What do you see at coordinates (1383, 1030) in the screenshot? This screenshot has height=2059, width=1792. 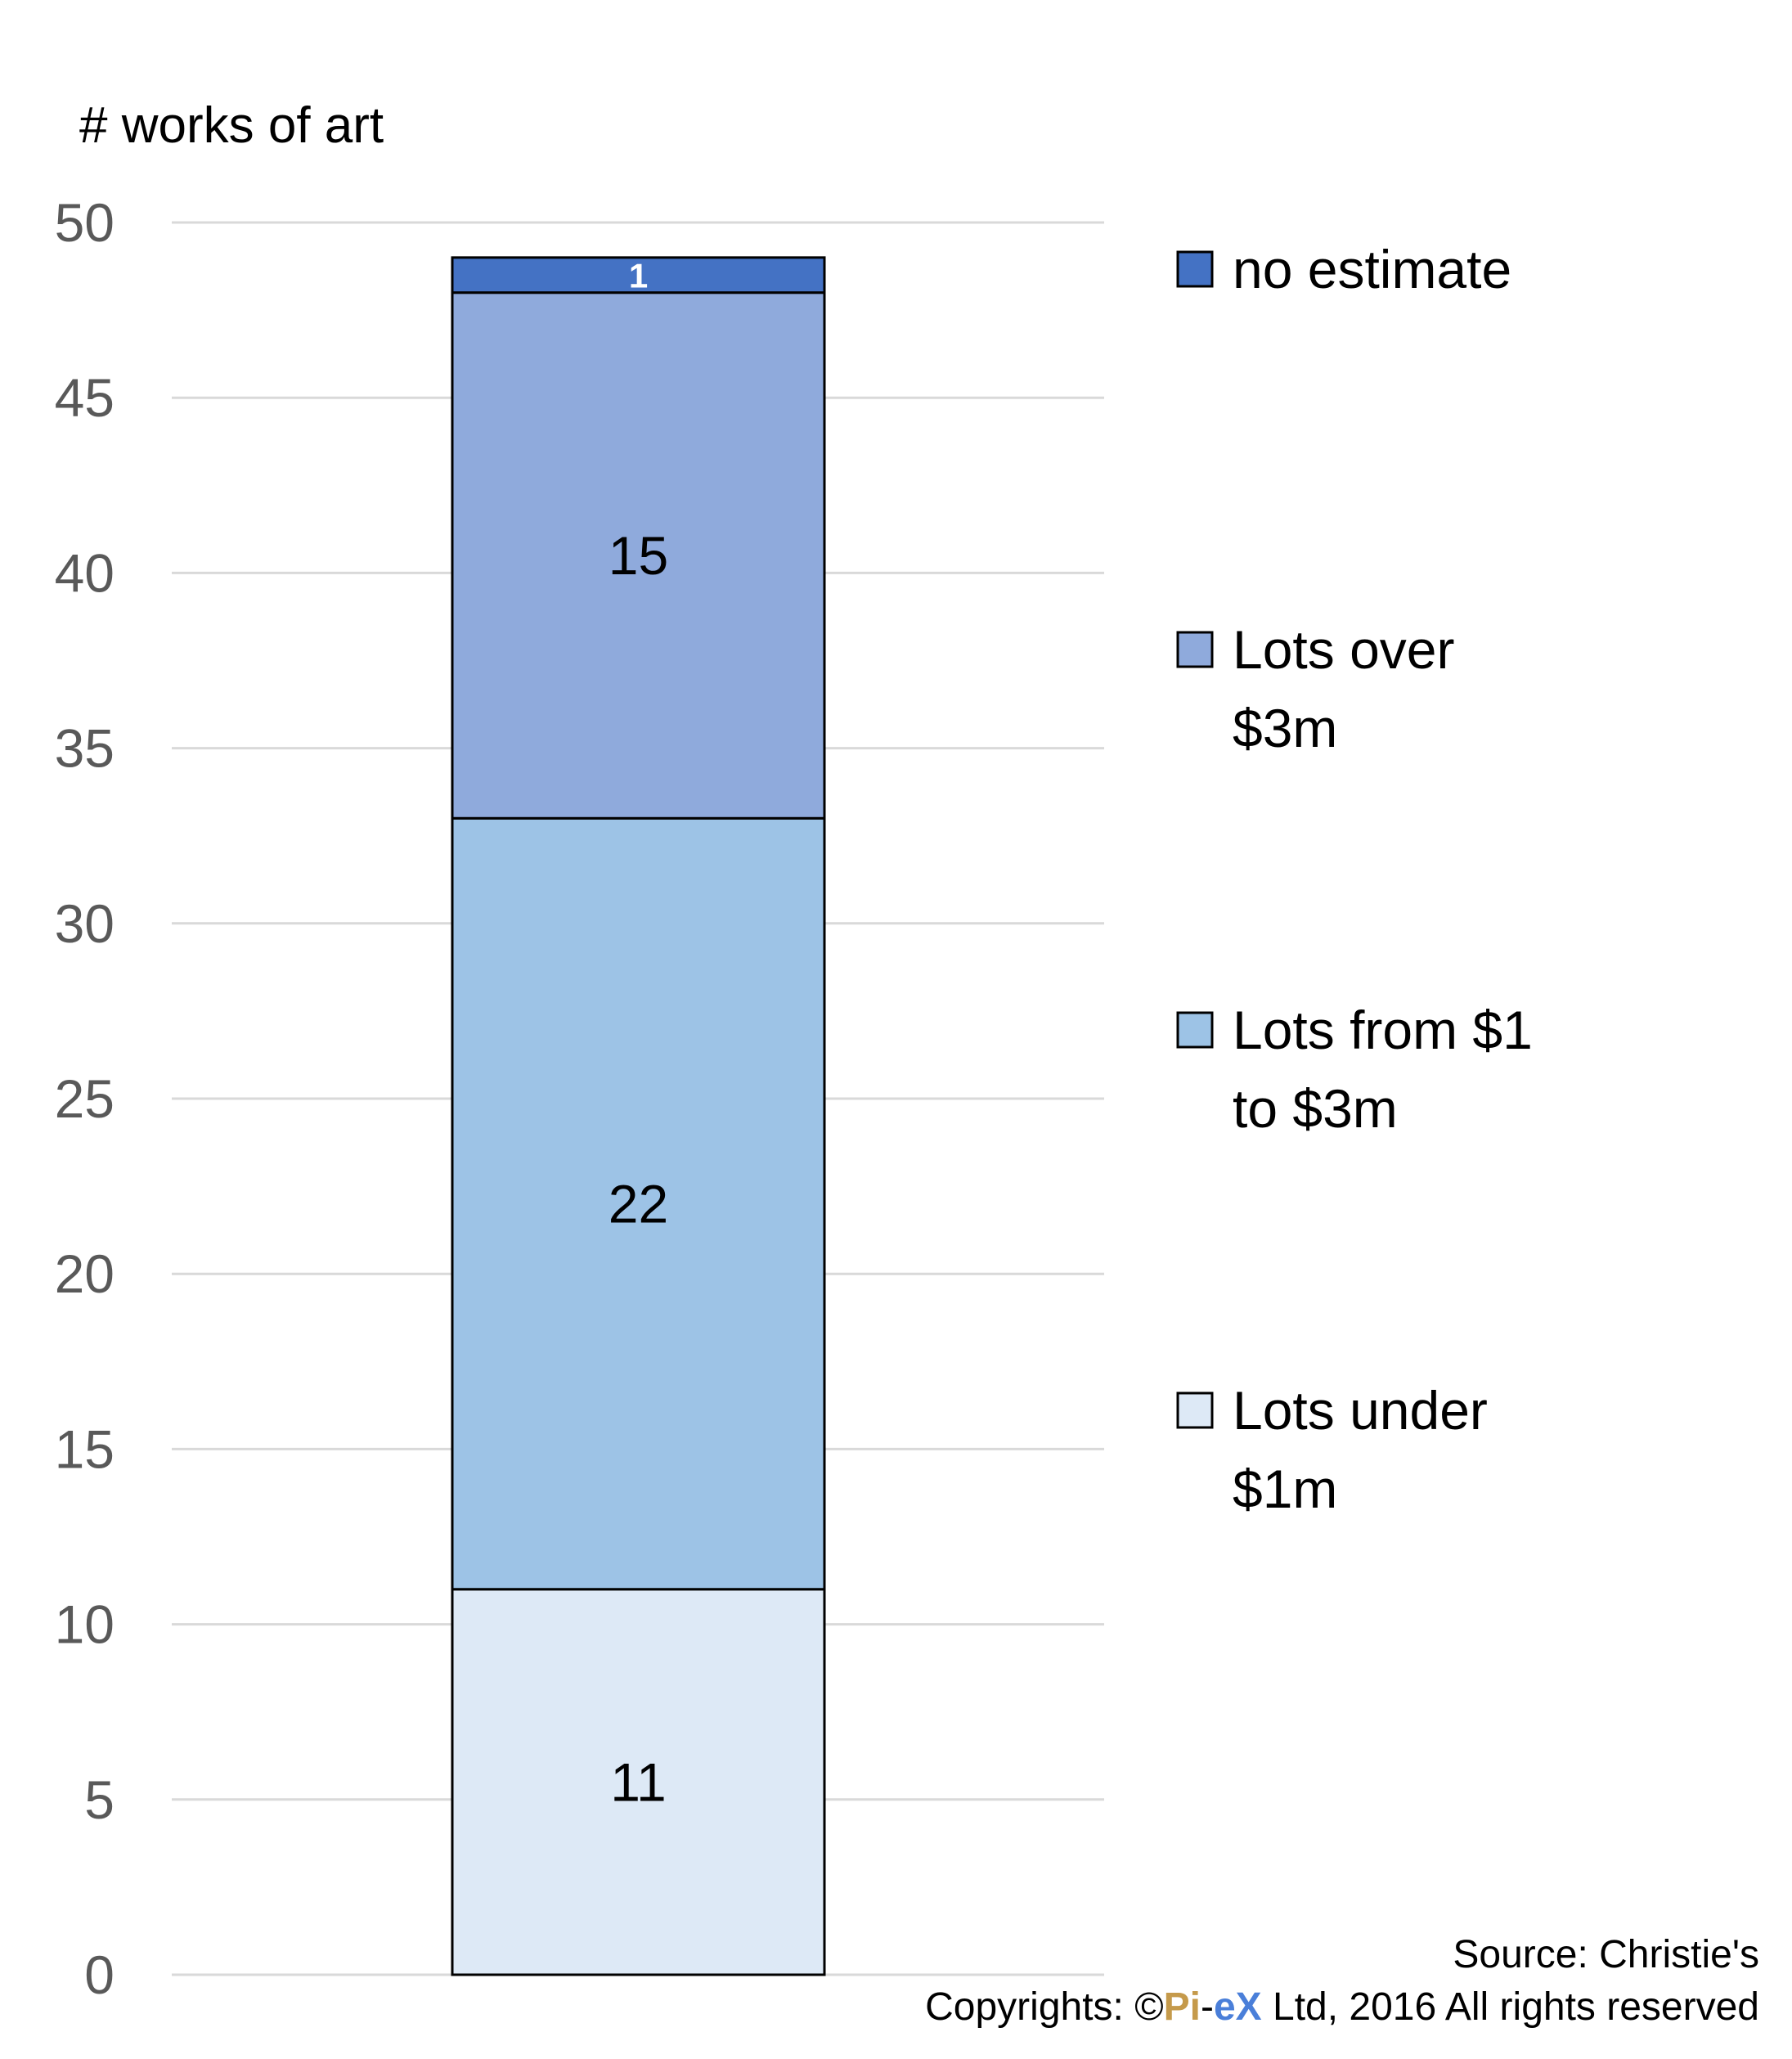 I see `legend-label: Lots from $1` at bounding box center [1383, 1030].